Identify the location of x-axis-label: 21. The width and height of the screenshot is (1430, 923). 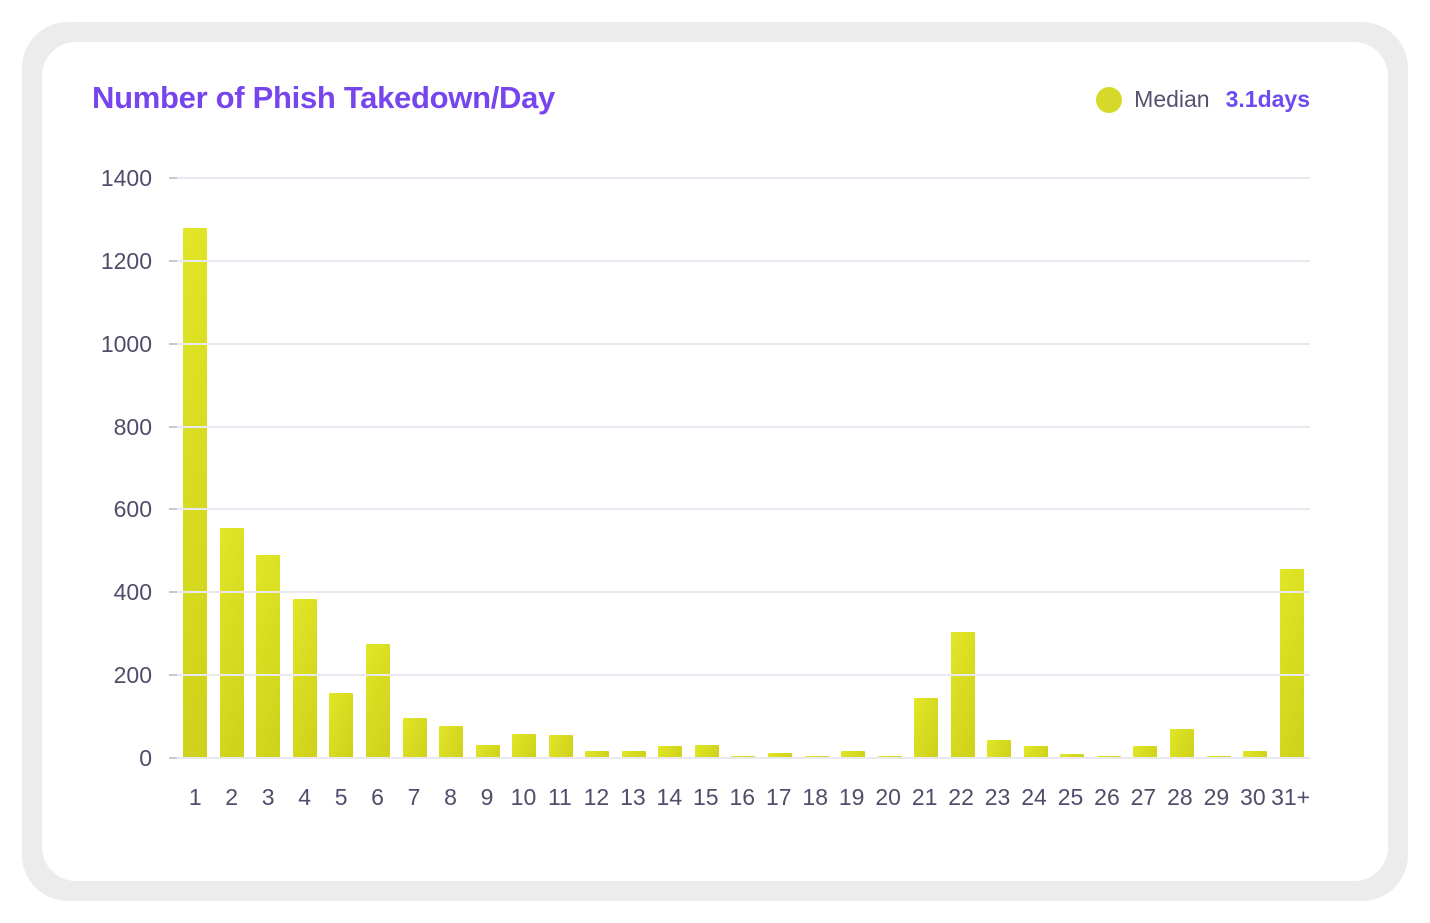
(924, 797).